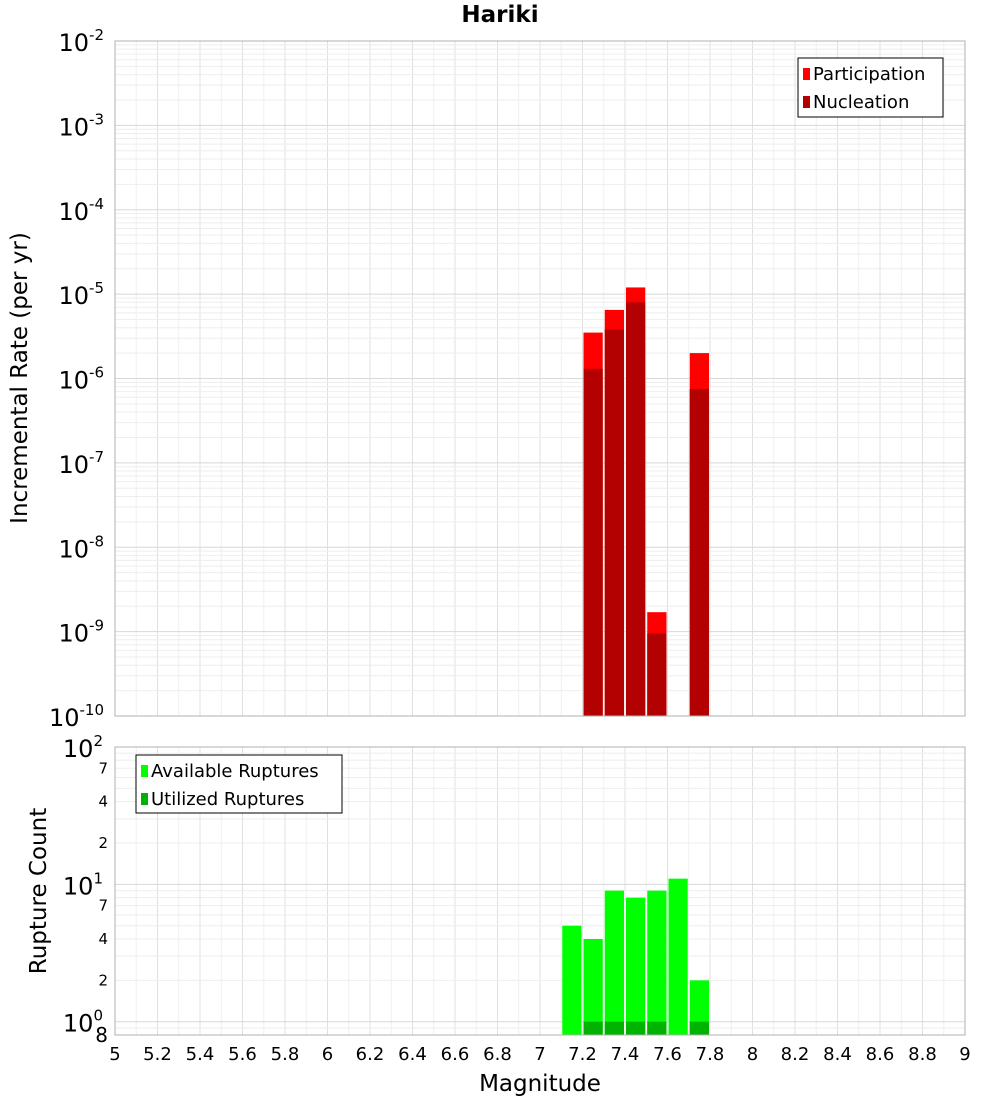  I want to click on x-tick-label: 7.4, so click(625, 1054).